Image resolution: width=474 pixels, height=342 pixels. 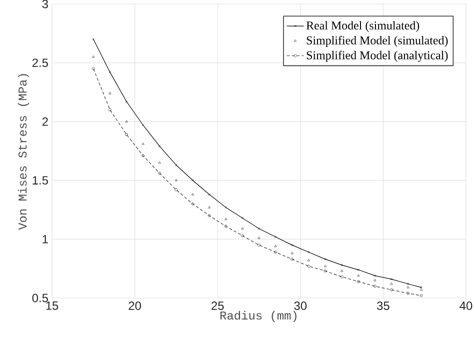 What do you see at coordinates (40, 63) in the screenshot?
I see `y-tick-label: 2.5` at bounding box center [40, 63].